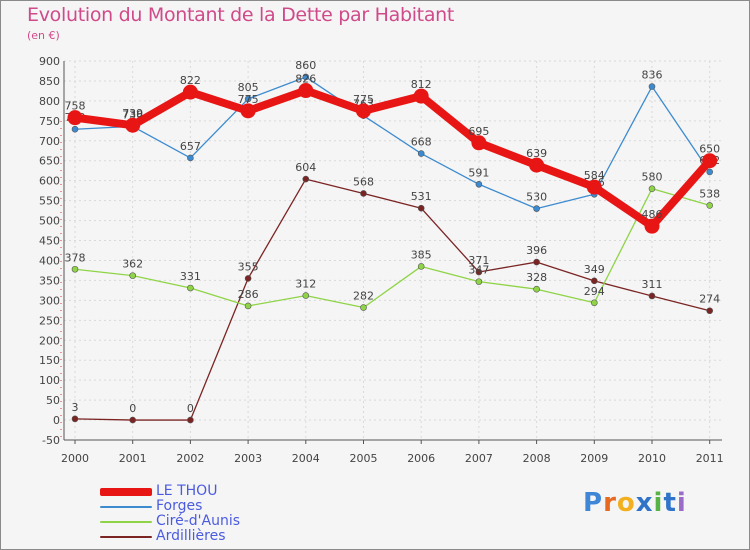 This screenshot has height=550, width=750. Describe the element at coordinates (248, 266) in the screenshot. I see `data-label: 355` at that location.